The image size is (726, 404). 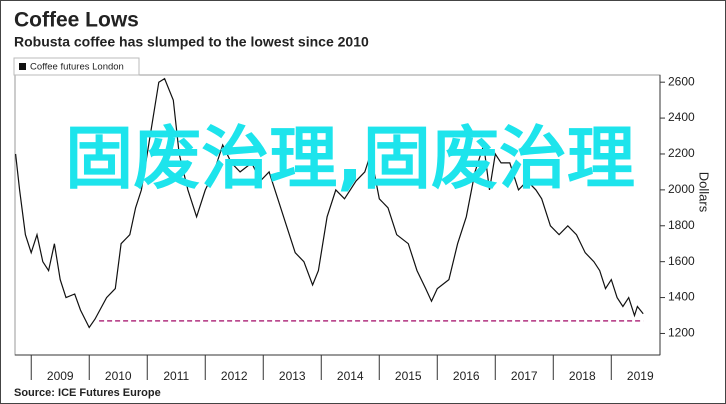 I want to click on x-tick-label: 2015, so click(x=408, y=376).